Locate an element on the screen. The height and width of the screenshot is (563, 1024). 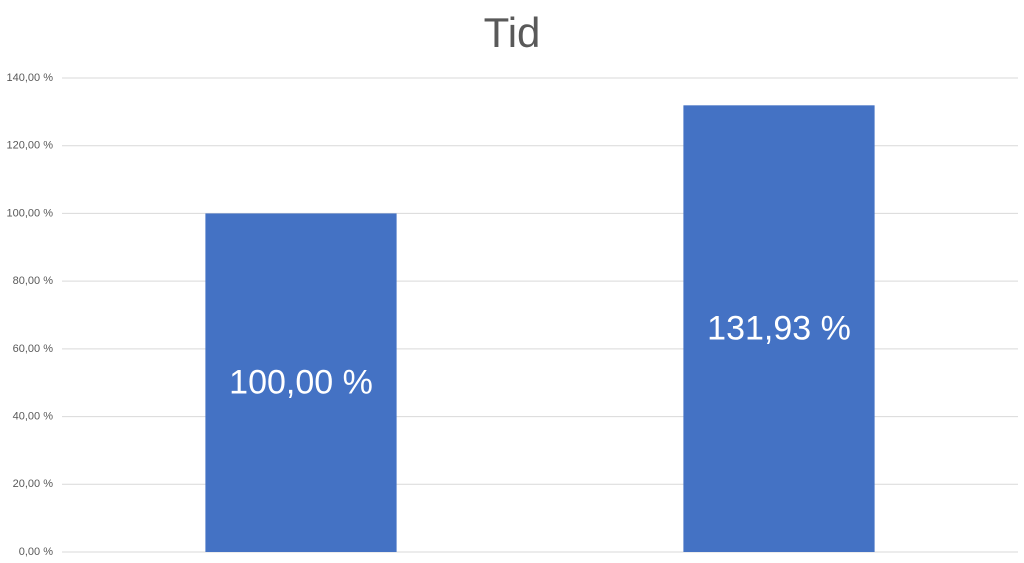
data-label: 100,00 % is located at coordinates (301, 383).